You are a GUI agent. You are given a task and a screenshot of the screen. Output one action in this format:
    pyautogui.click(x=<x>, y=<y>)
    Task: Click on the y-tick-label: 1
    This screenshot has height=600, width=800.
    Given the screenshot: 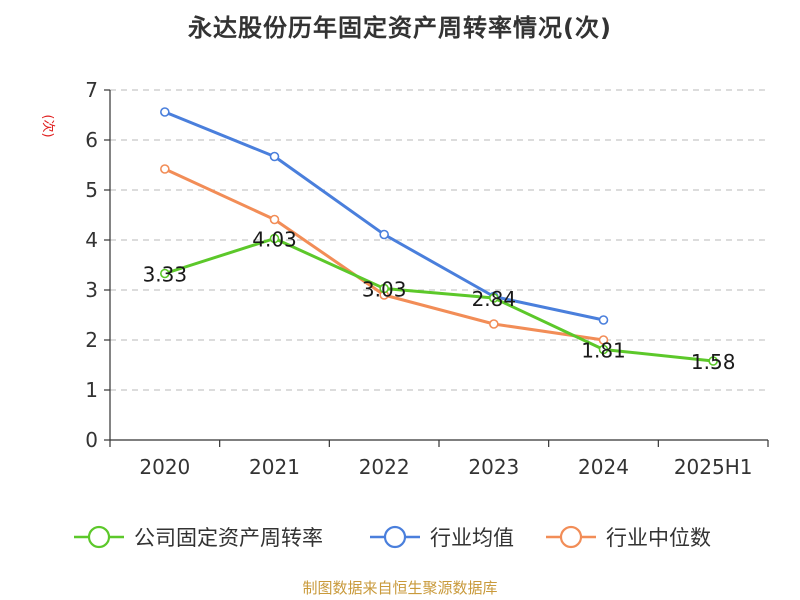 What is the action you would take?
    pyautogui.click(x=91, y=390)
    